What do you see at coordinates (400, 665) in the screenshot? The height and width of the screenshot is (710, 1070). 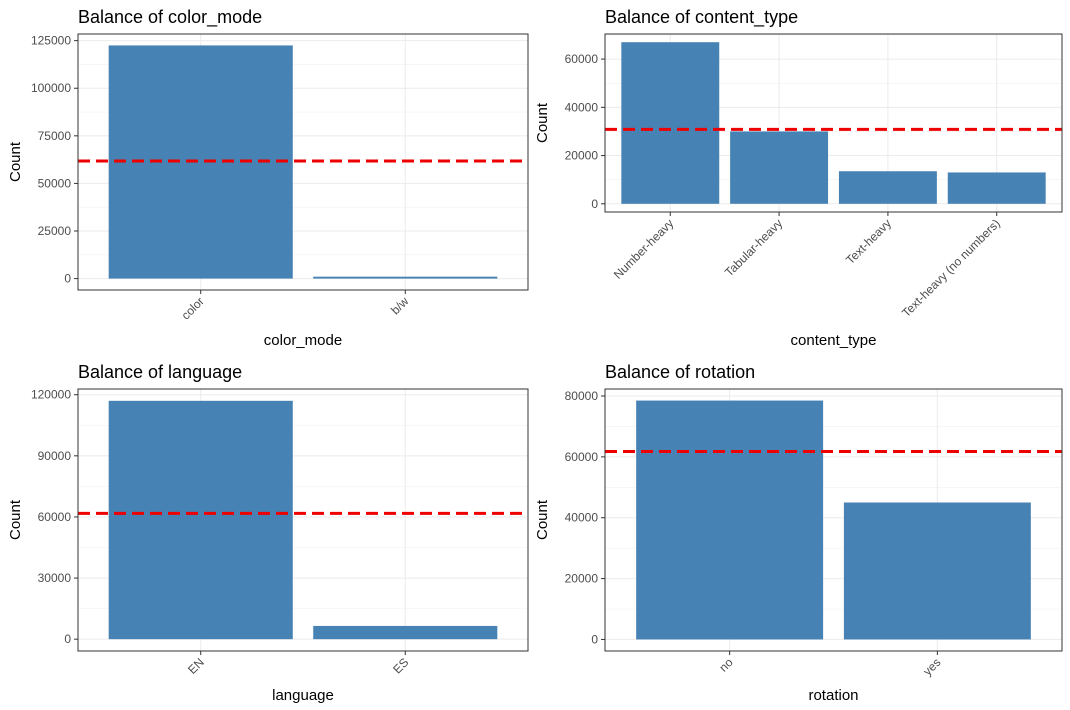 I see `x-tick-label: ES` at bounding box center [400, 665].